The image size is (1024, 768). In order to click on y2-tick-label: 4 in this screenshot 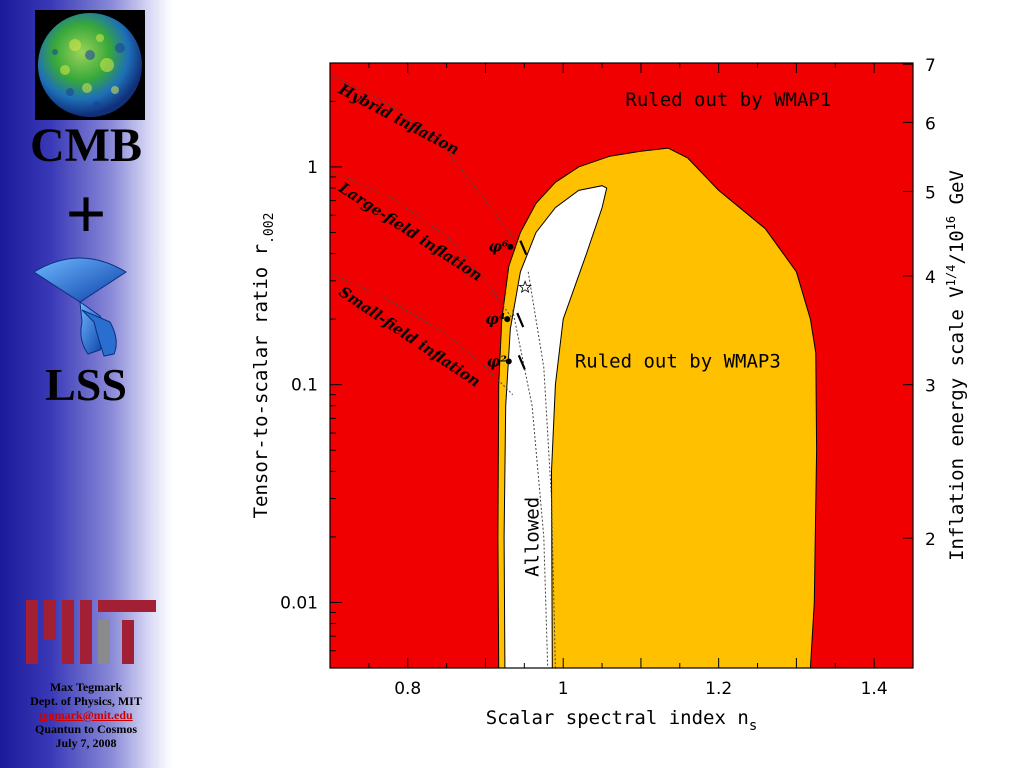, I will do `click(930, 278)`.